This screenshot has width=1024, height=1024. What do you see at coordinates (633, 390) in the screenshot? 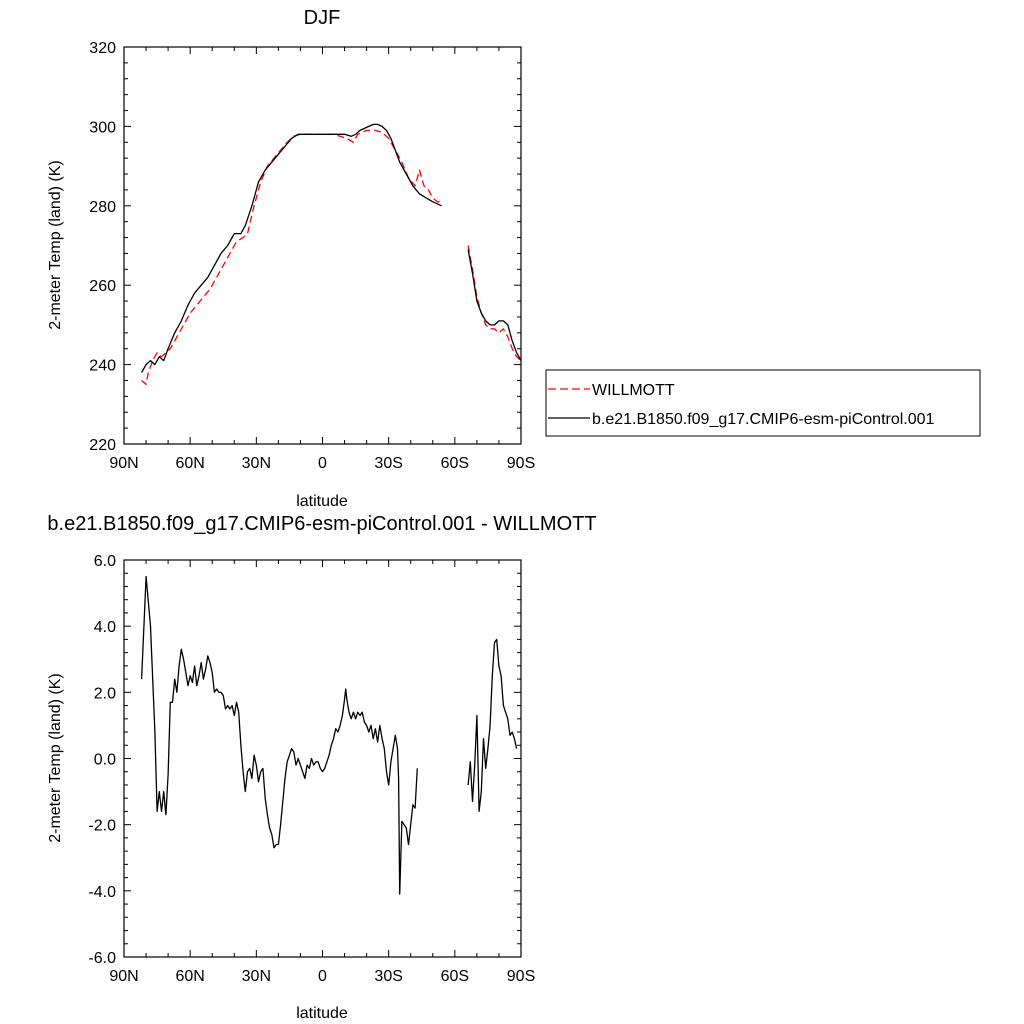
I see `legend-label-willmott: WILLMOTT` at bounding box center [633, 390].